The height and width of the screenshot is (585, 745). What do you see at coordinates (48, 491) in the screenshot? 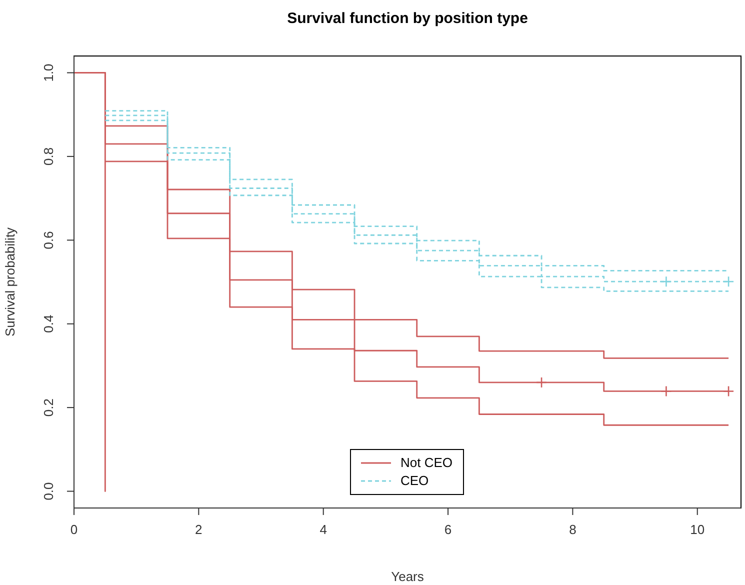
I see `y-tick-label: 0.0` at bounding box center [48, 491].